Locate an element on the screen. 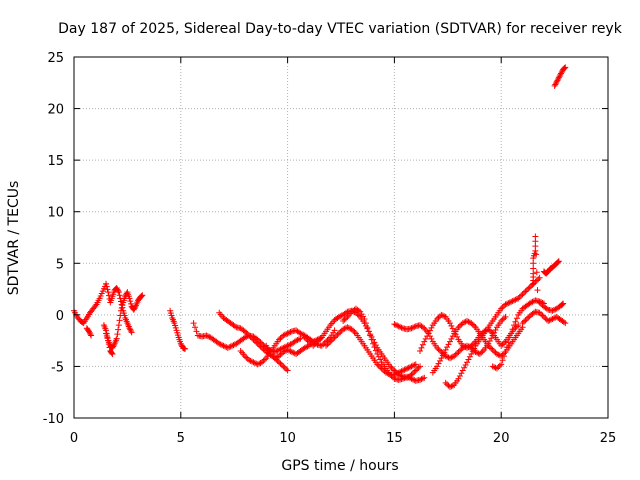 The width and height of the screenshot is (640, 480). y-axis-label: SDTVAR / TECUs is located at coordinates (14, 238).